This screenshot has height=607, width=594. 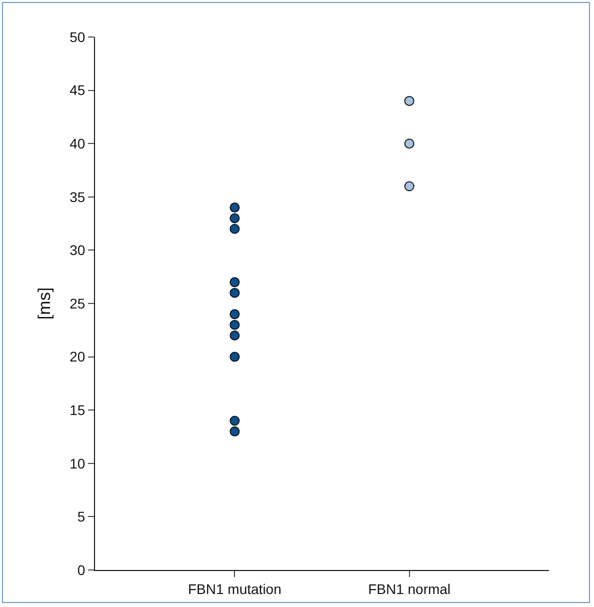 I want to click on y-tick-label: 25, so click(x=78, y=303).